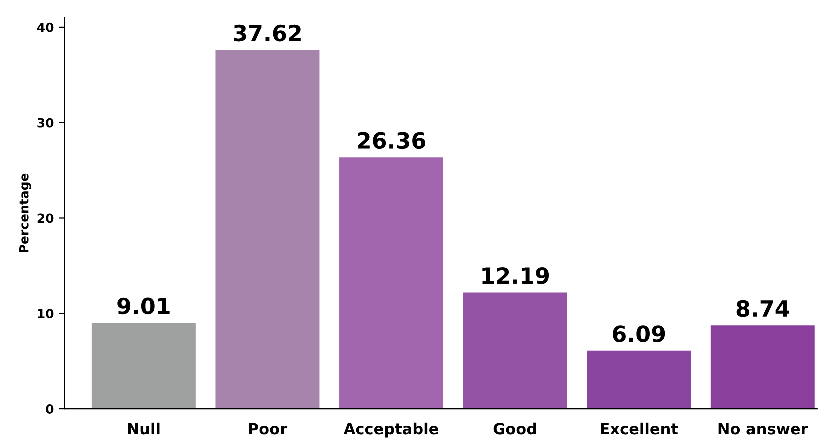 This screenshot has height=448, width=819. What do you see at coordinates (144, 306) in the screenshot?
I see `data-label: 9.01` at bounding box center [144, 306].